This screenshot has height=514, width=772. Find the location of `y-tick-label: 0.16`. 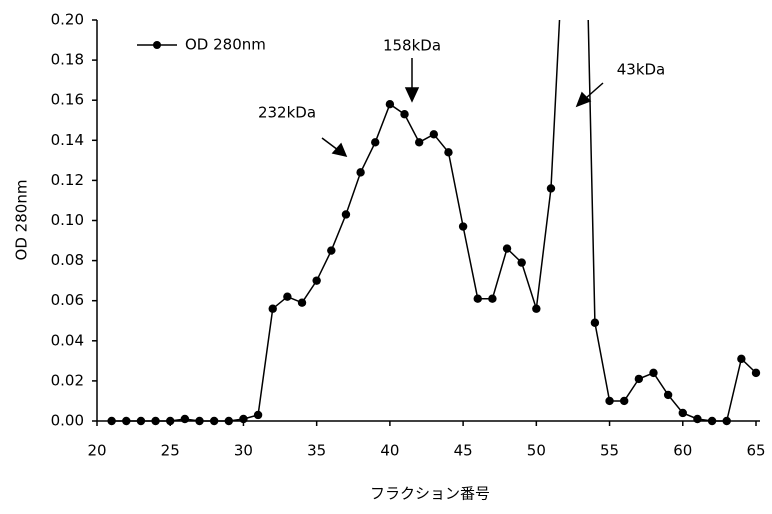

y-tick-label: 0.16 is located at coordinates (67, 100).